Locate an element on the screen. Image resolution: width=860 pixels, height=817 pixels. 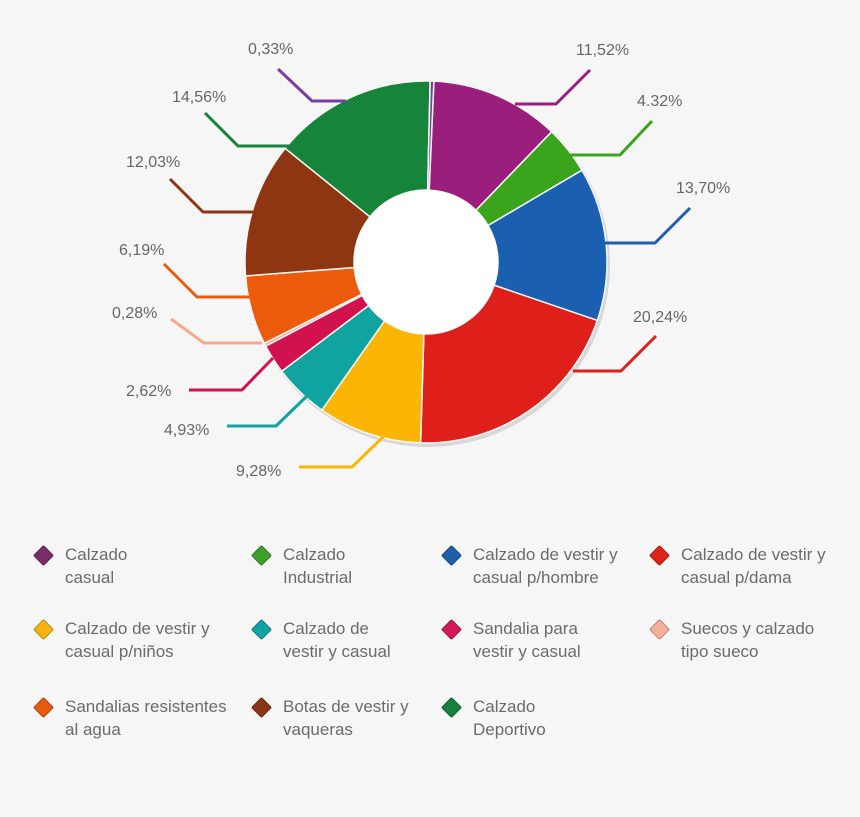
data-label-1: 11,52% is located at coordinates (602, 50).